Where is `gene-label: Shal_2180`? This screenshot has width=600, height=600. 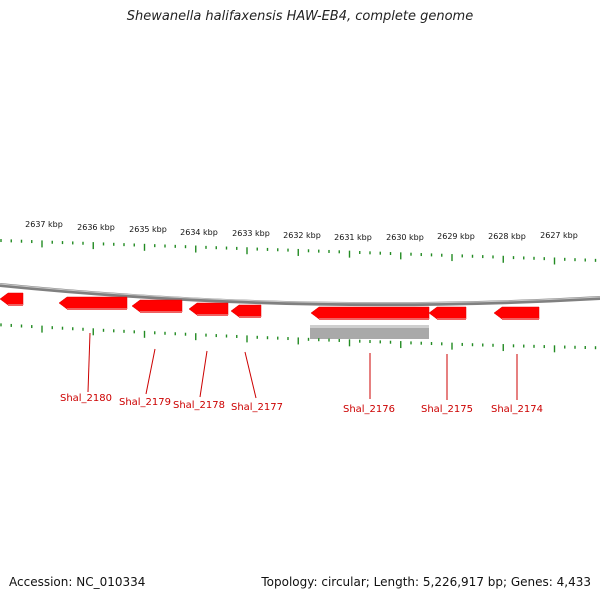 gene-label: Shal_2180 is located at coordinates (86, 398).